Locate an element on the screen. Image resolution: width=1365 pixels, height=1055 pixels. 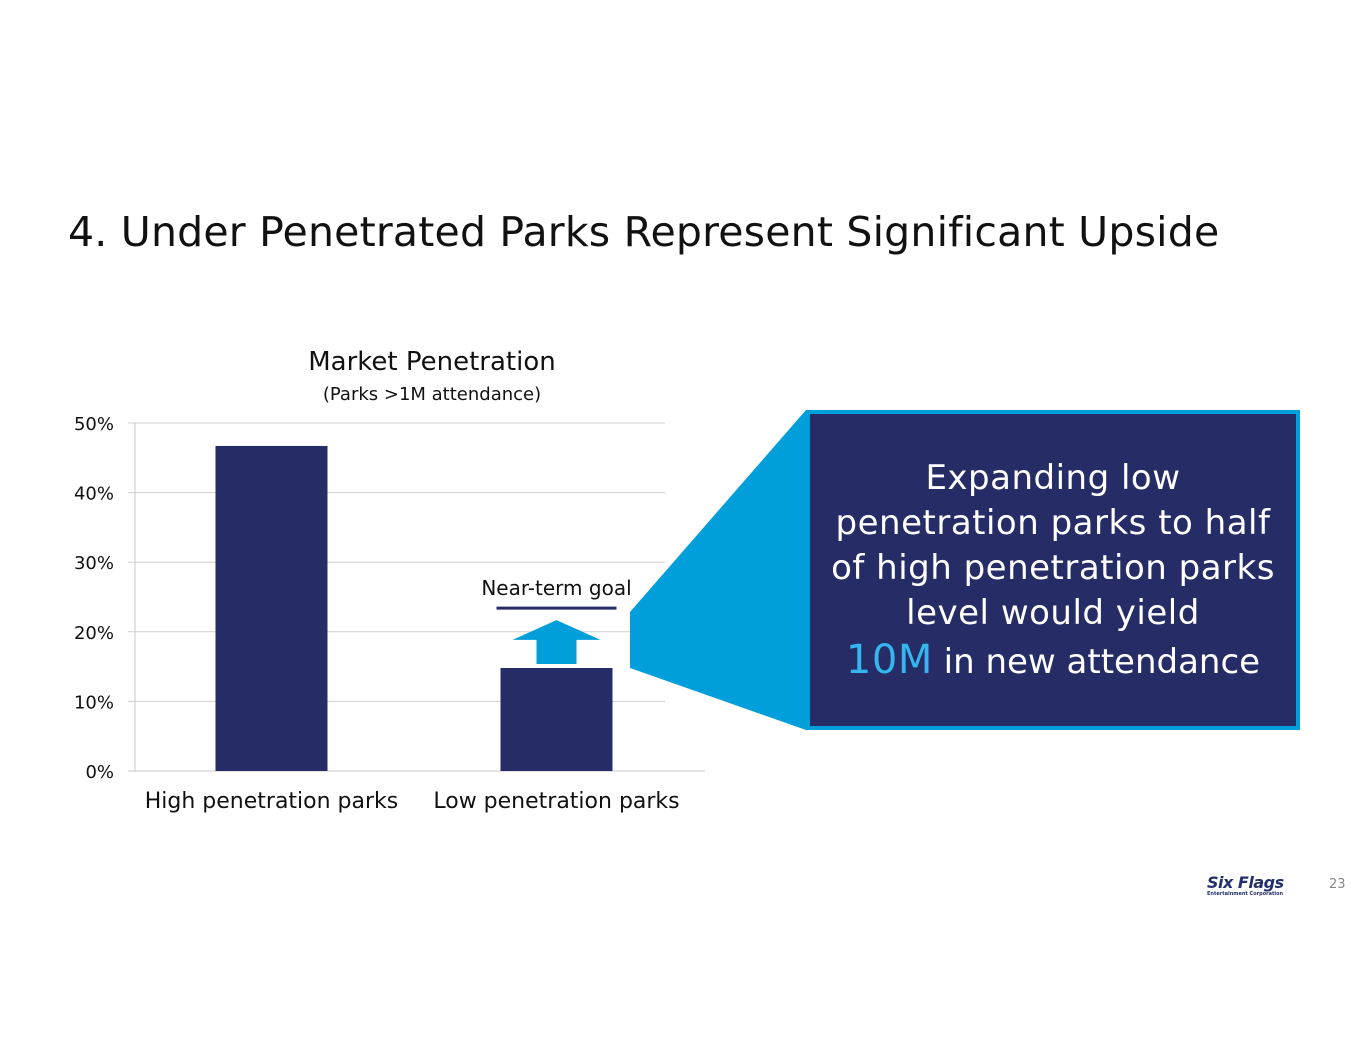
logo-tagline: Entertainment Corporation is located at coordinates (1245, 894).